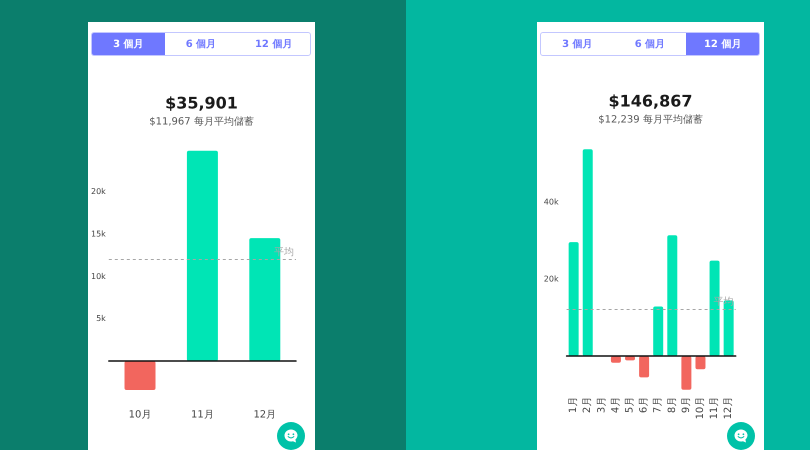 The height and width of the screenshot is (450, 810). What do you see at coordinates (98, 276) in the screenshot?
I see `y-tick-label: 10k` at bounding box center [98, 276].